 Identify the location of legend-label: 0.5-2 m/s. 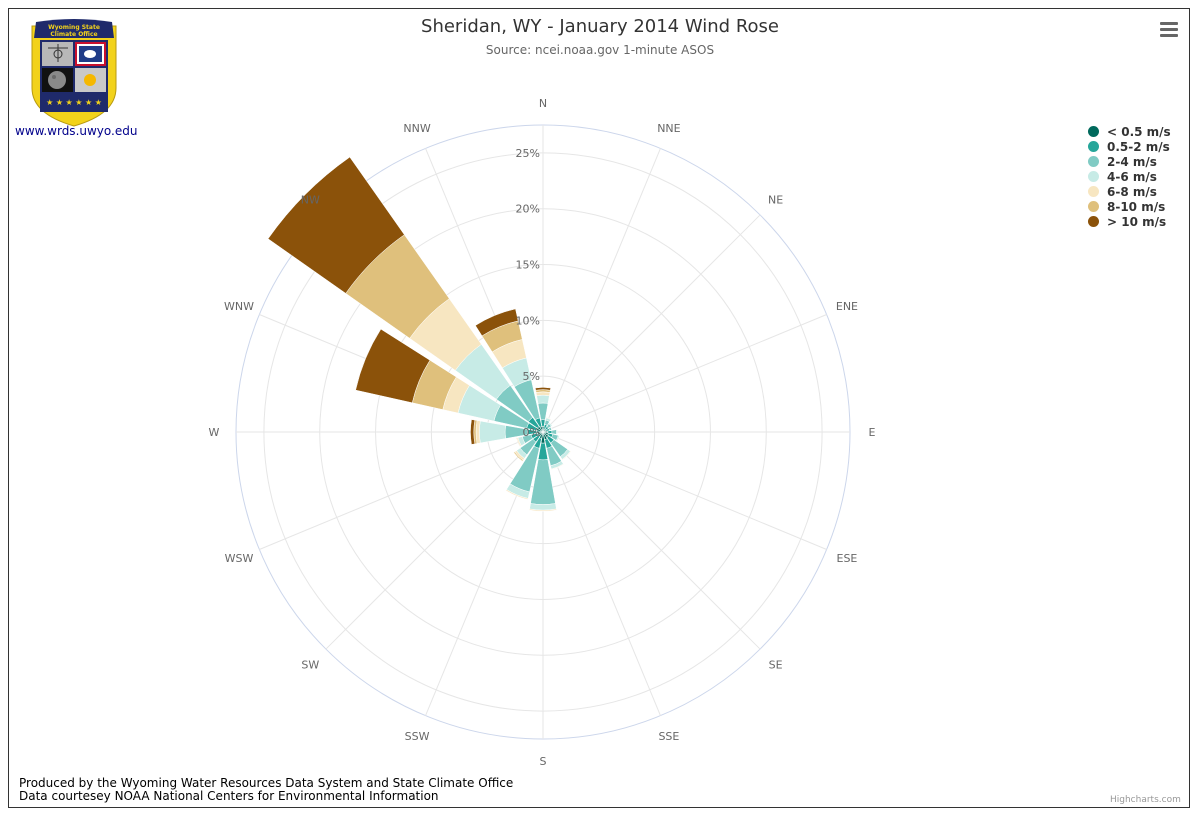
(1138, 146).